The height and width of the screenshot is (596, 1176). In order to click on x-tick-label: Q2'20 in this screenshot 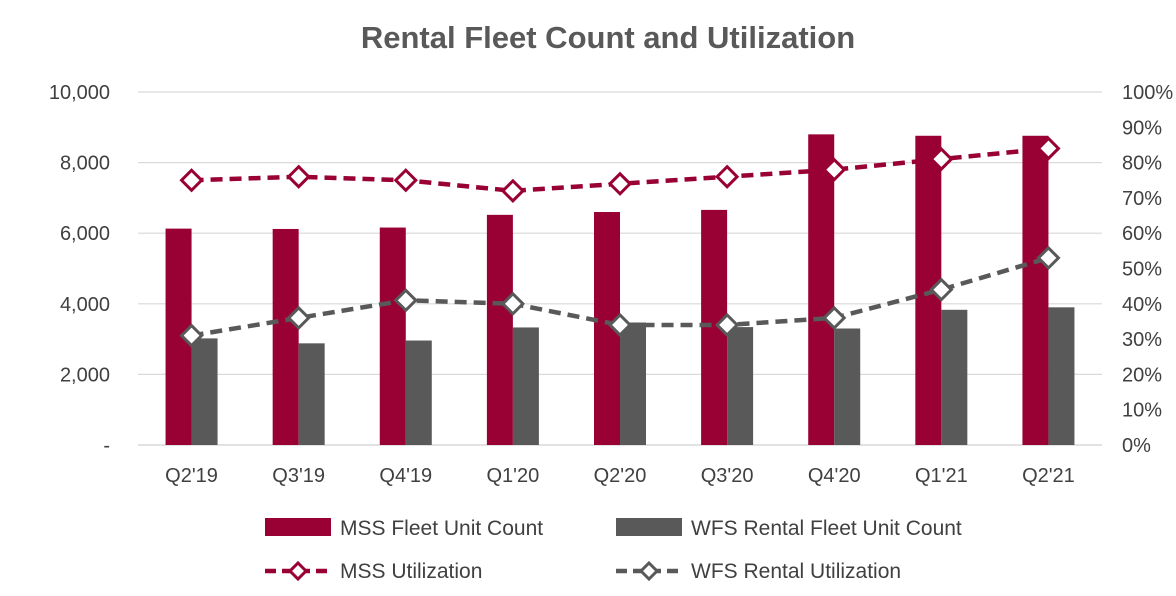, I will do `click(620, 476)`.